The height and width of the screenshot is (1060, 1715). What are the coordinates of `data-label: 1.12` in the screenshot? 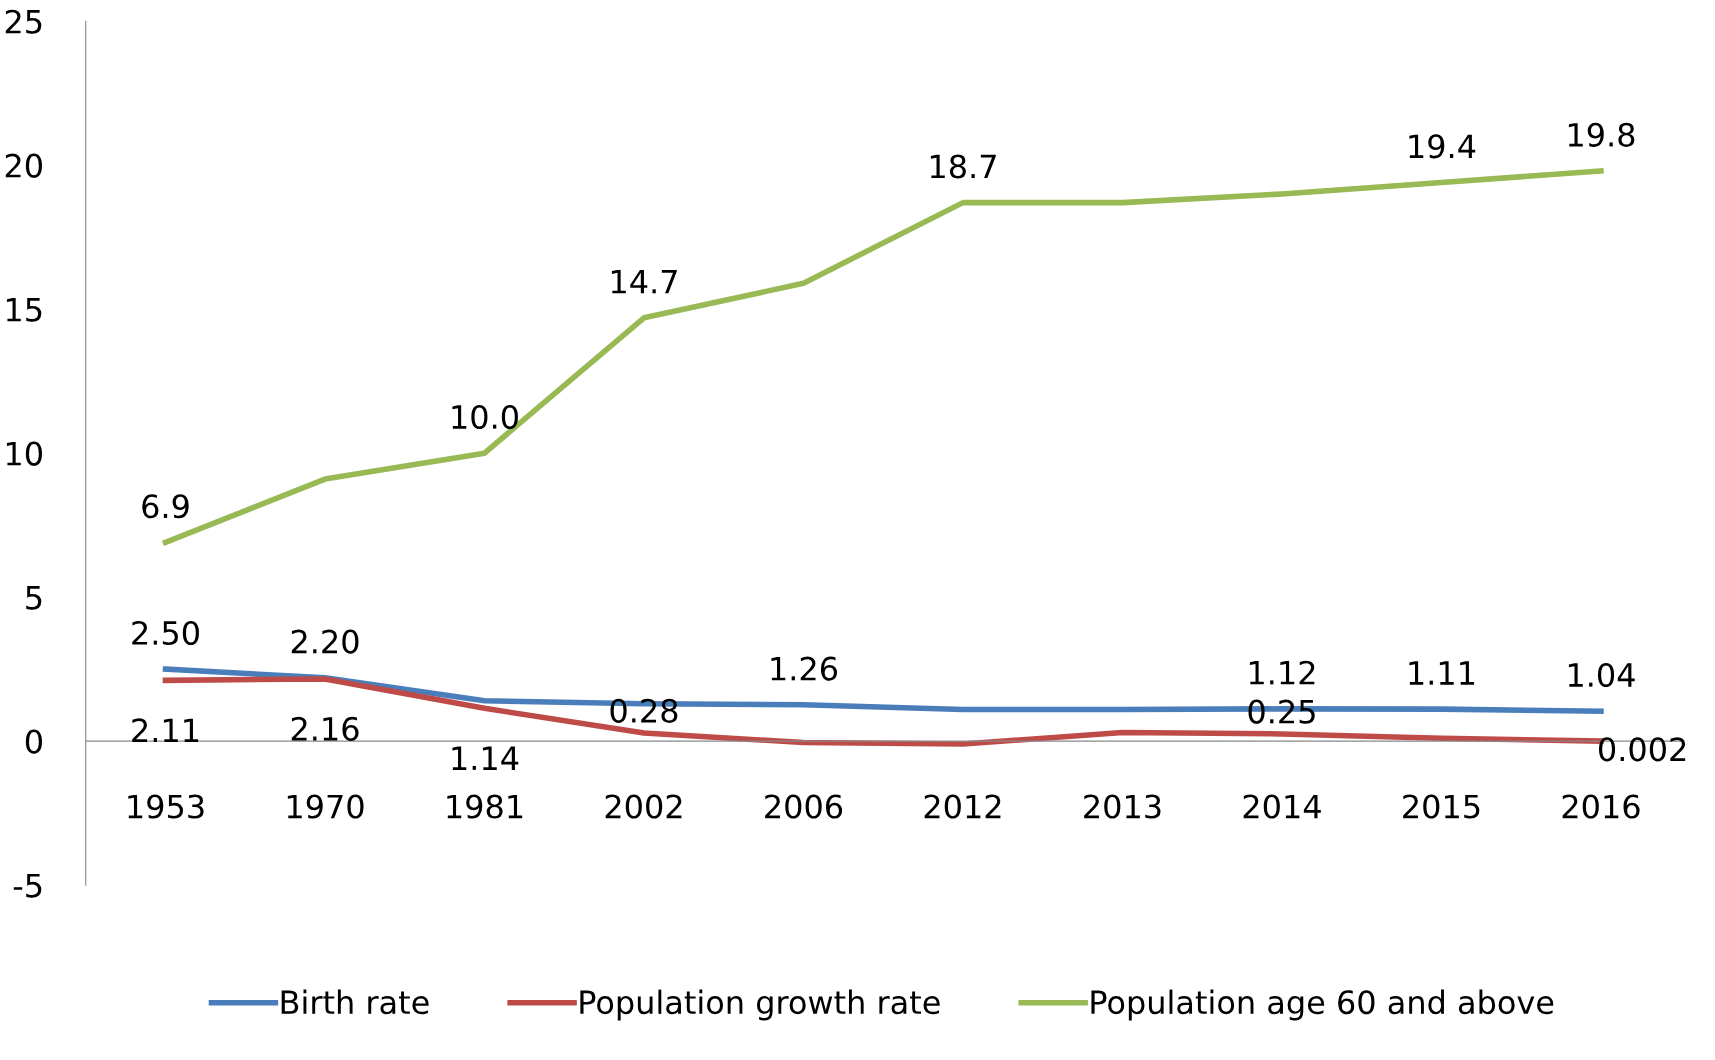 It's located at (1282, 672).